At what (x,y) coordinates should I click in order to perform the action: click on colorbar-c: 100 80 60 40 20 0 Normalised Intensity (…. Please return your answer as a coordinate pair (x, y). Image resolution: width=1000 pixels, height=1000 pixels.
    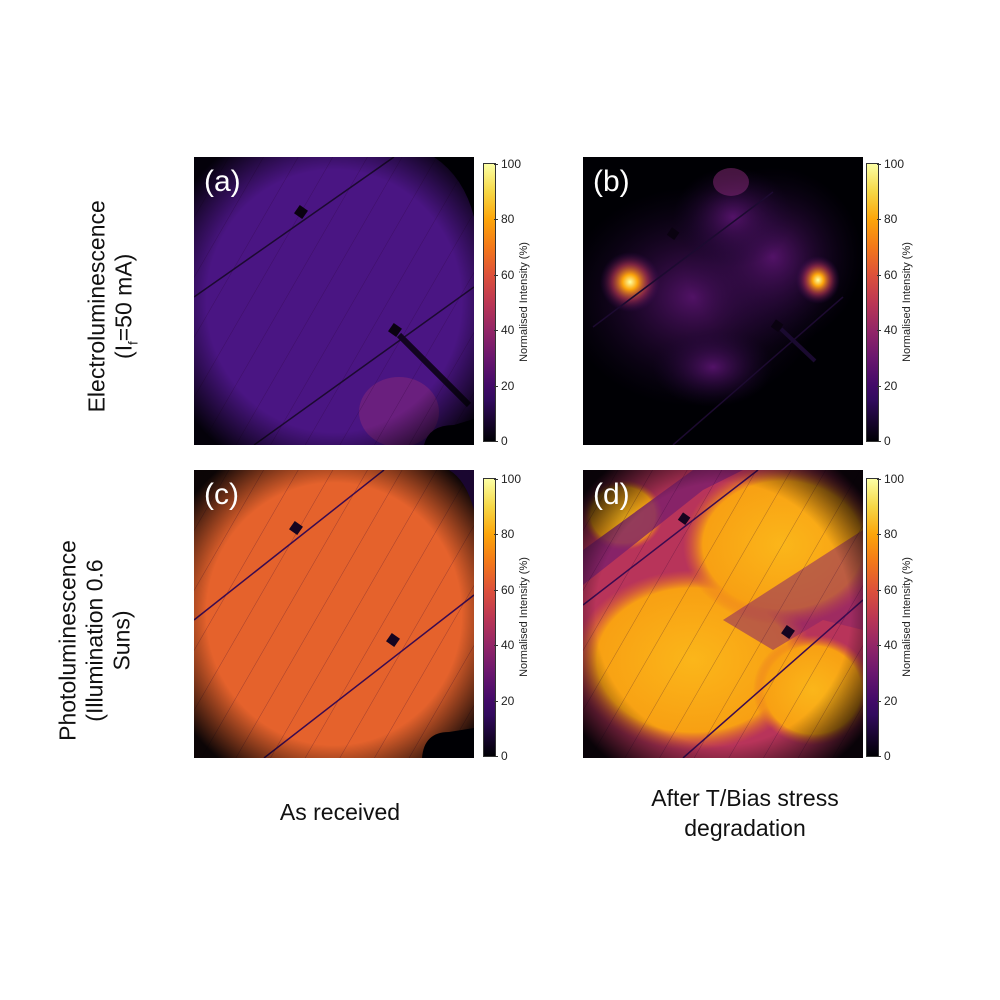
    Looking at the image, I should click on (506, 617).